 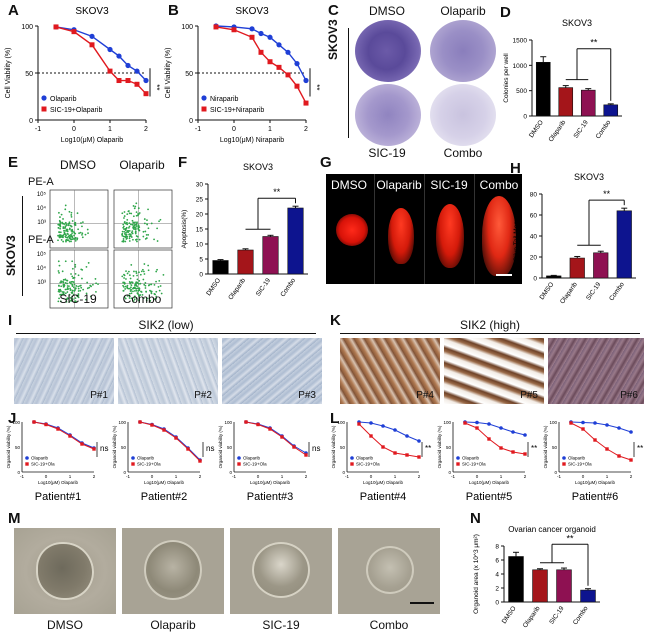 I want to click on organoid-dmso, so click(x=65, y=571).